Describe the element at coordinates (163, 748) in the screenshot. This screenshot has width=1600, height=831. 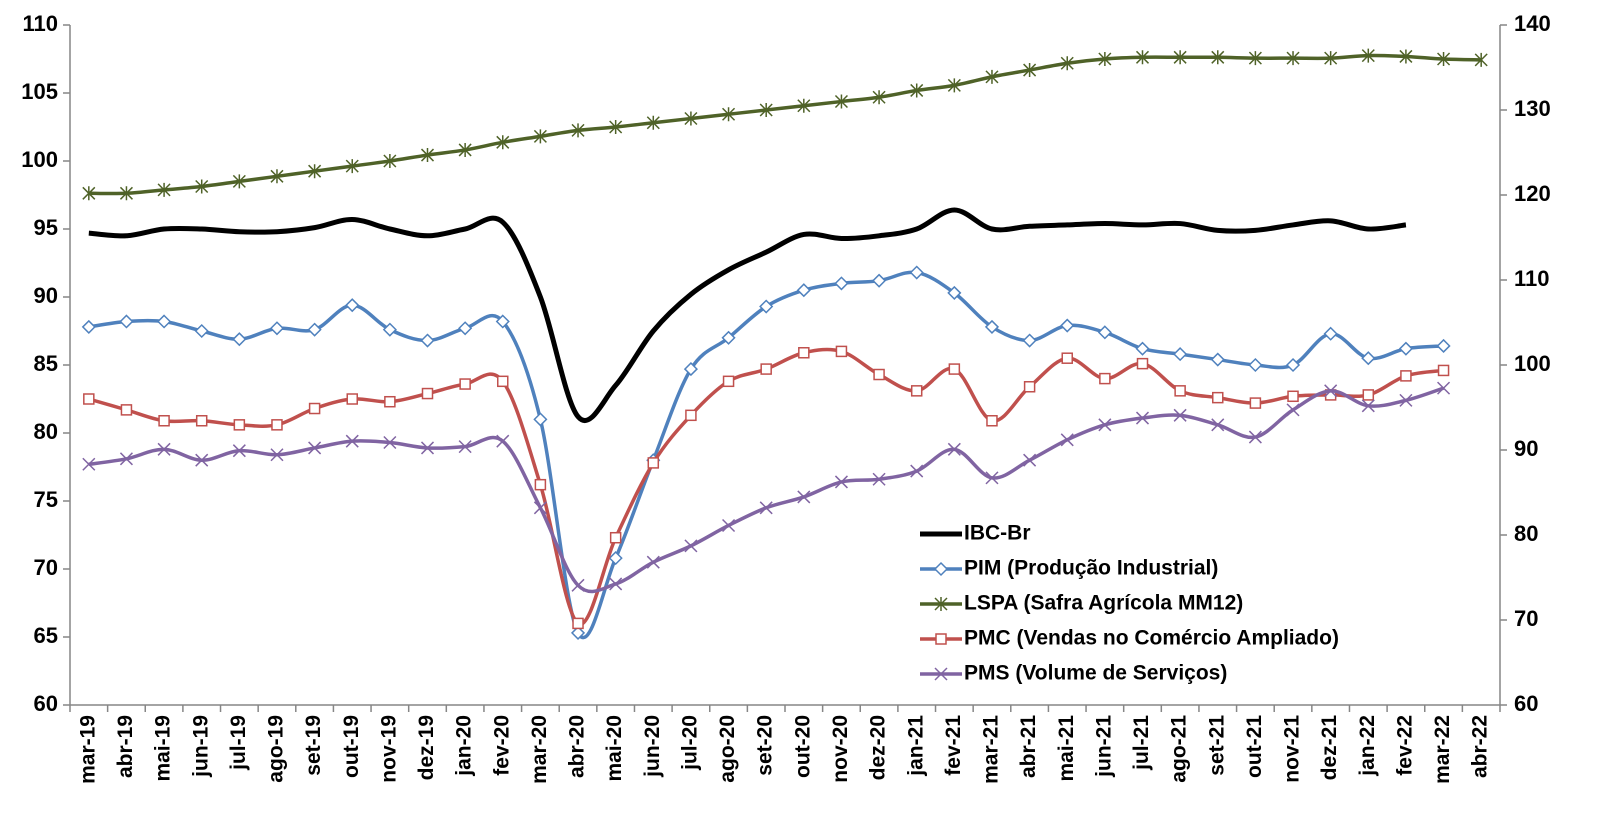
I see `x-tick-label: mai-19` at that location.